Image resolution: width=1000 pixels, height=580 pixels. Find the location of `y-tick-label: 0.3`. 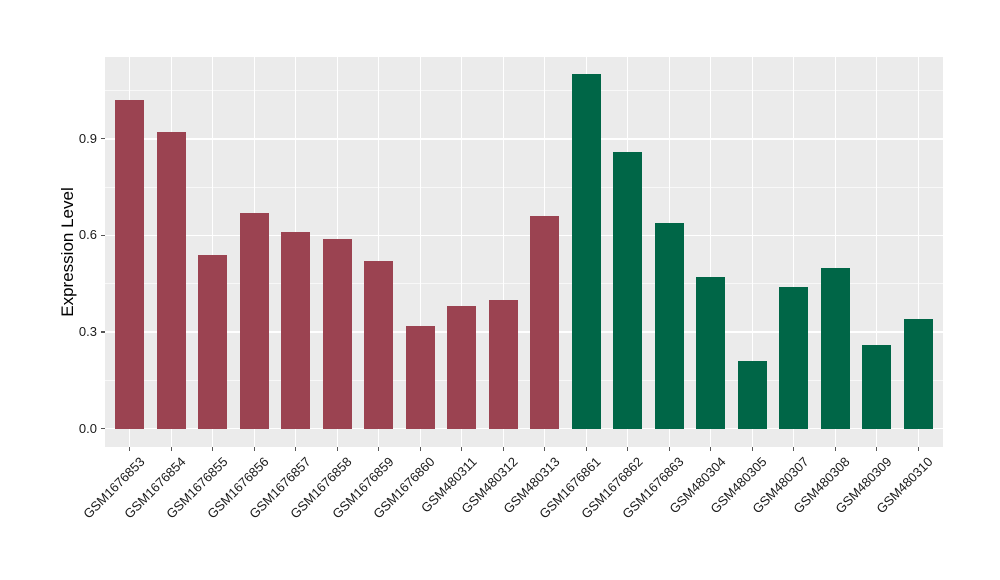

y-tick-label: 0.3 is located at coordinates (87, 331).